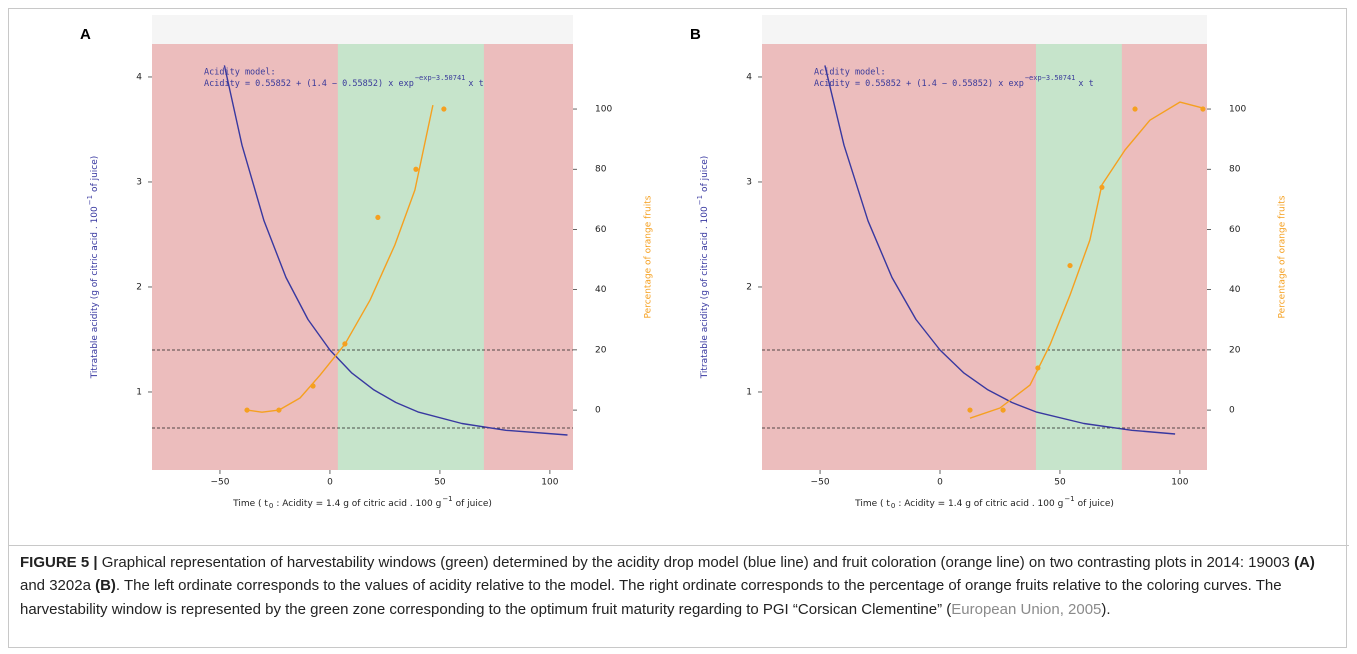  Describe the element at coordinates (1304, 562) in the screenshot. I see `caption-ref: (A)` at that location.